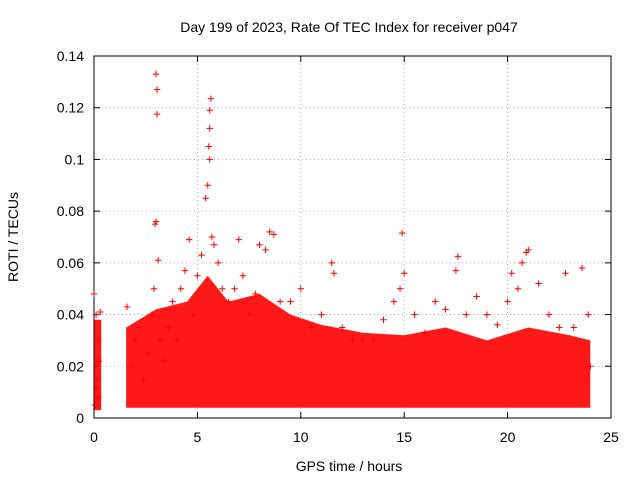 Image resolution: width=640 pixels, height=480 pixels. What do you see at coordinates (70, 211) in the screenshot?
I see `y-tick-label: 0.08` at bounding box center [70, 211].